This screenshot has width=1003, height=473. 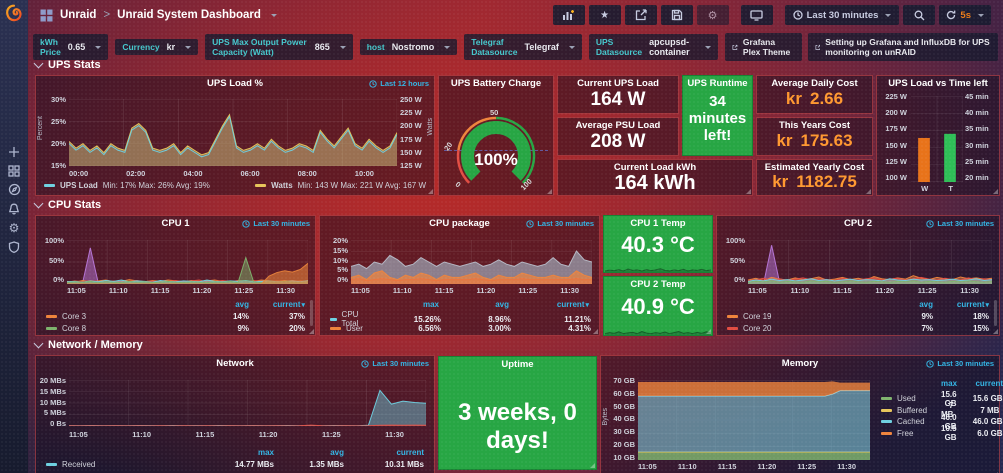 What do you see at coordinates (965, 15) in the screenshot?
I see `refresh-picker: 5s` at bounding box center [965, 15].